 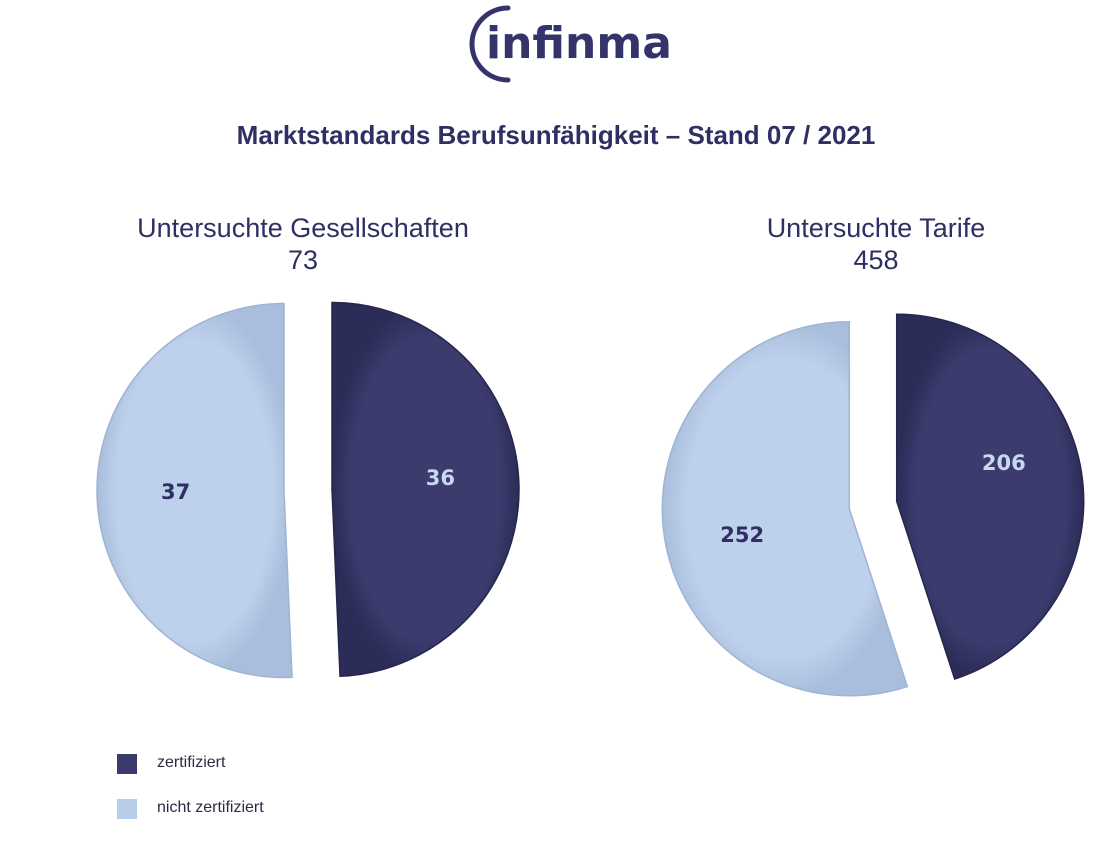 What do you see at coordinates (876, 228) in the screenshot?
I see `chart-2-title: Untersuchte Tarife` at bounding box center [876, 228].